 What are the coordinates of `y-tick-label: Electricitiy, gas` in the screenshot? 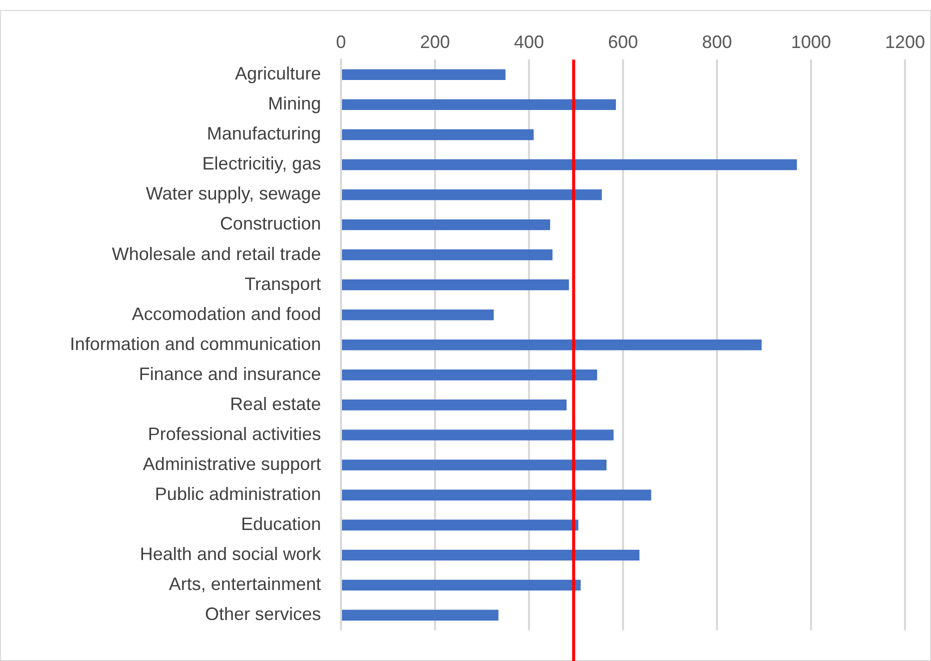 It's located at (261, 164).